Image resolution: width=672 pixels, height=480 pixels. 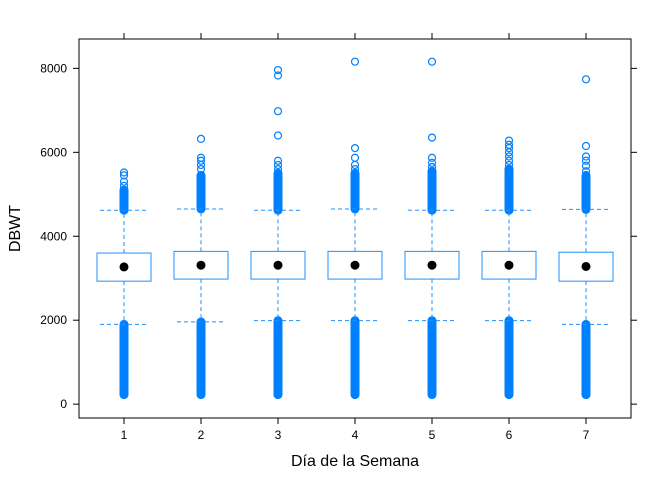 I want to click on y-tick-label-0: 0, so click(x=63, y=404).